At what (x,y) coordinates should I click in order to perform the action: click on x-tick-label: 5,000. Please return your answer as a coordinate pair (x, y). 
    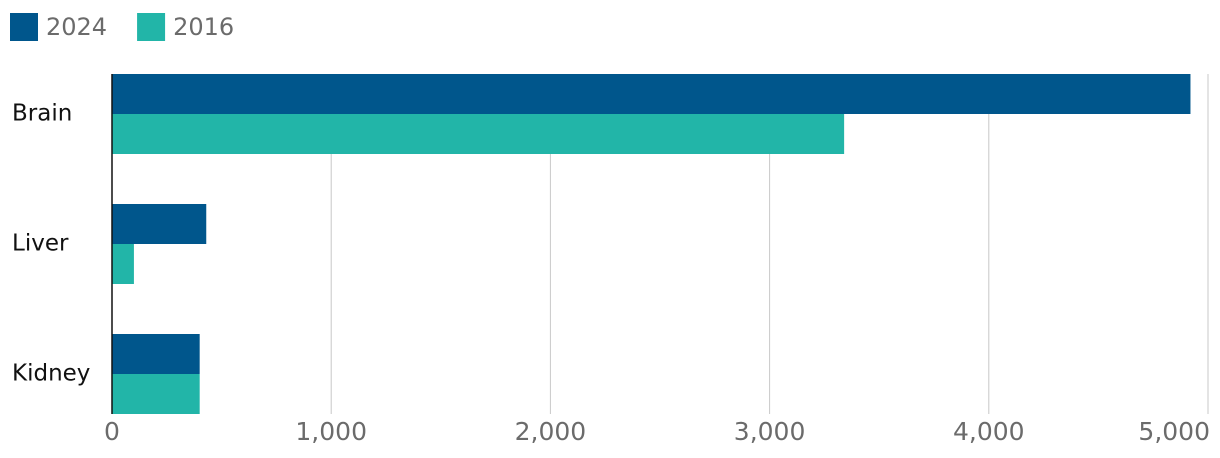
    Looking at the image, I should click on (1174, 431).